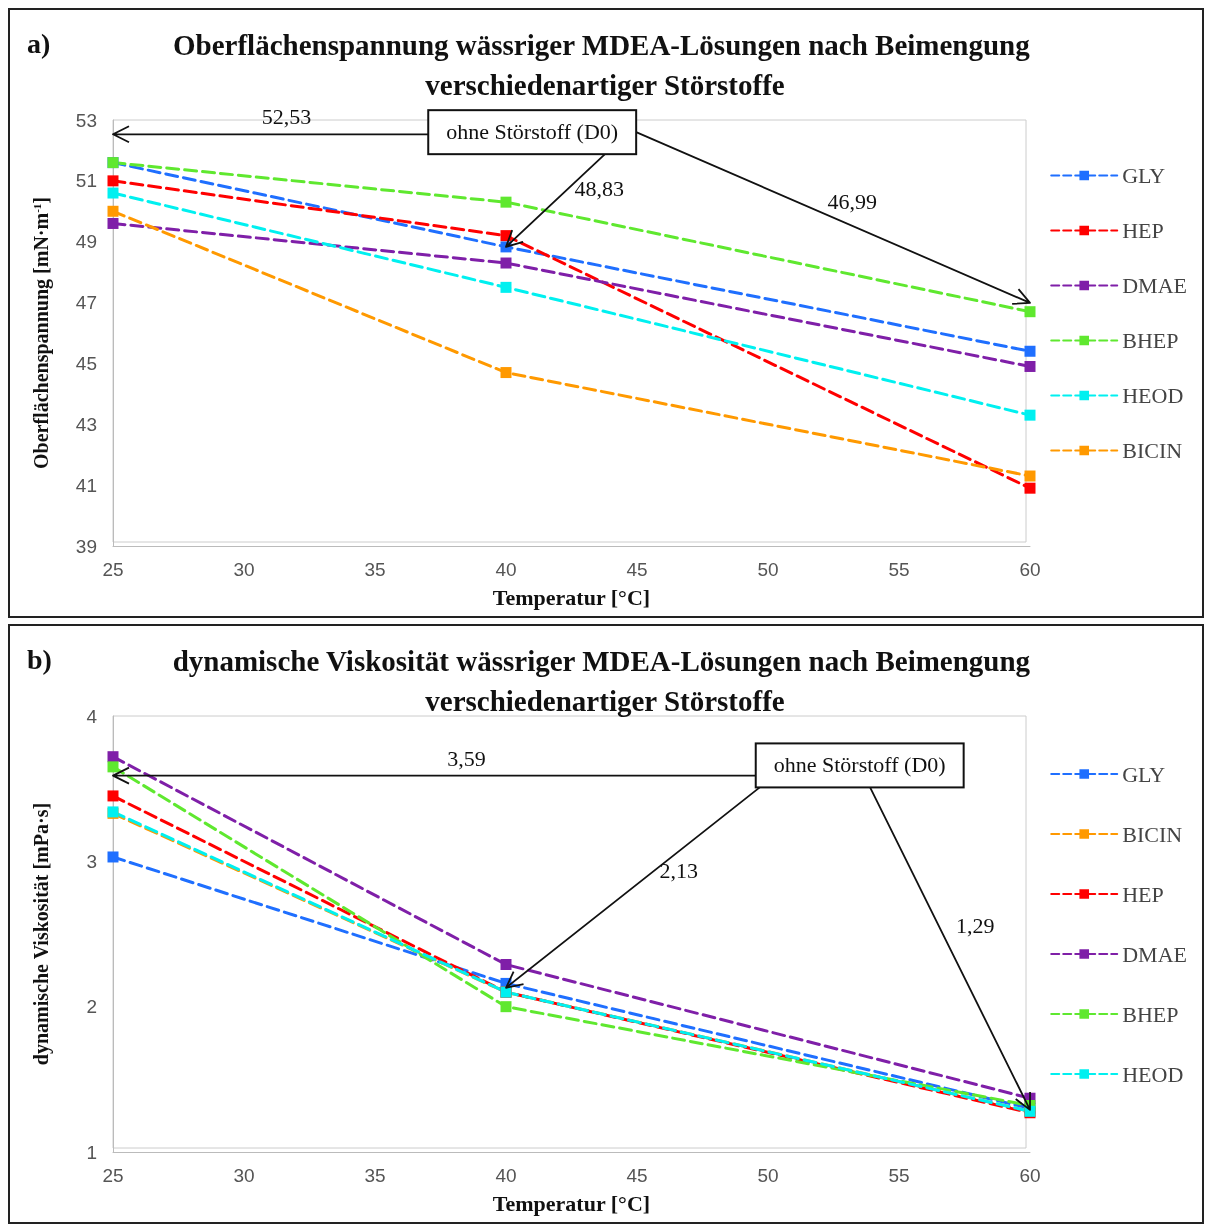 Image resolution: width=1208 pixels, height=1225 pixels. What do you see at coordinates (92, 716) in the screenshot?
I see `y-tick-label: 4` at bounding box center [92, 716].